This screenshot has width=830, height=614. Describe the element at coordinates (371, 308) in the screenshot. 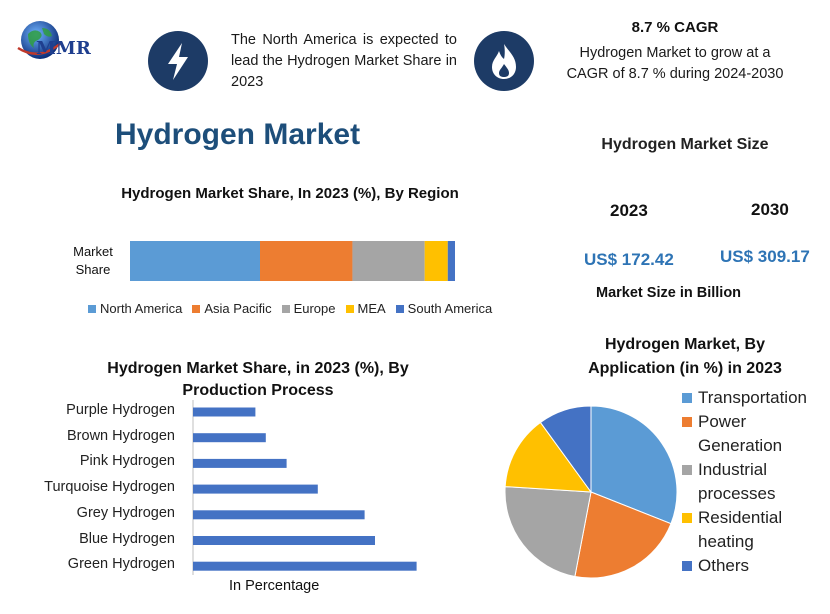

I see `legend-label: MEA` at that location.